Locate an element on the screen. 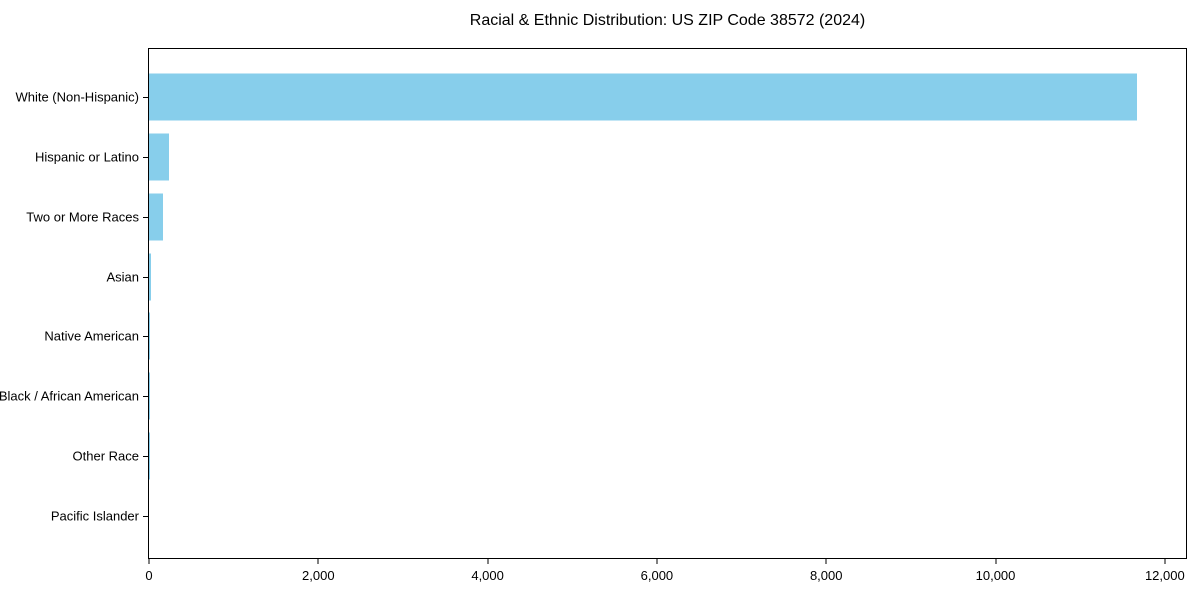 The image size is (1200, 600). x-tick-label: 2,000 is located at coordinates (318, 575).